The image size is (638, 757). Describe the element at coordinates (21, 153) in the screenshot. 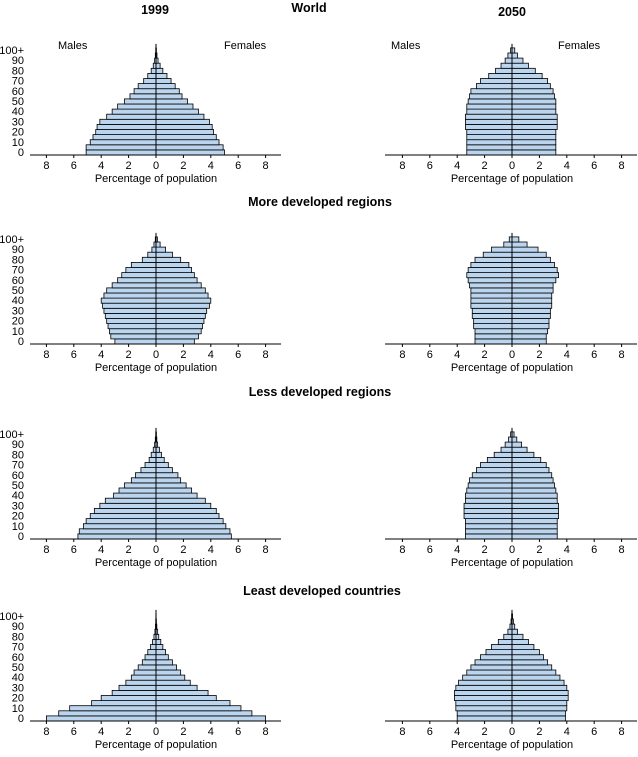

I see `y-tick-label: 0` at that location.